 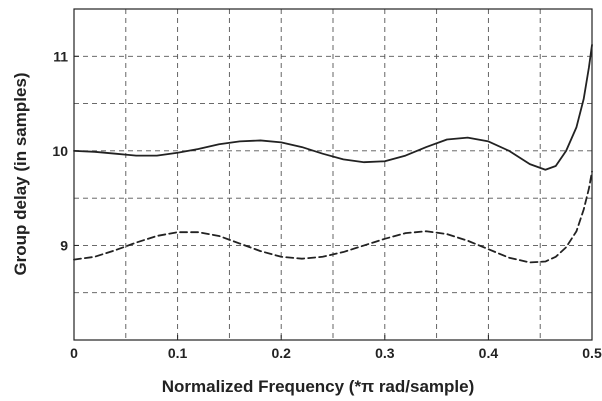 What do you see at coordinates (60, 56) in the screenshot?
I see `y-tick-label: 11` at bounding box center [60, 56].